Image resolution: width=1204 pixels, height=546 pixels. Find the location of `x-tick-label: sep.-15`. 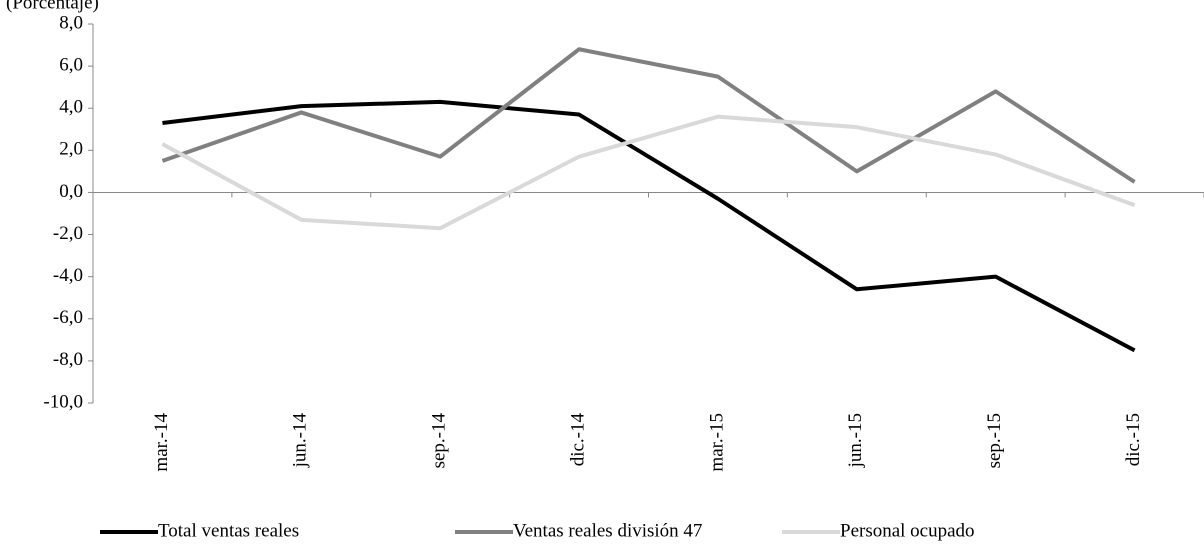

x-tick-label: sep.-15 is located at coordinates (994, 440).